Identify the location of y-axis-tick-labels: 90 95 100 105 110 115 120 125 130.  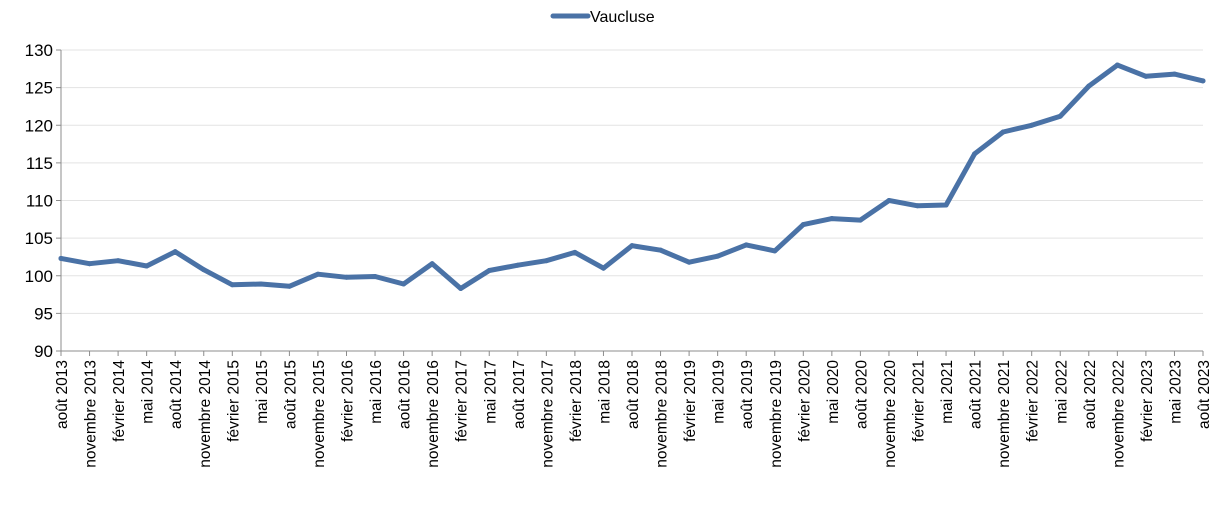
(39, 201).